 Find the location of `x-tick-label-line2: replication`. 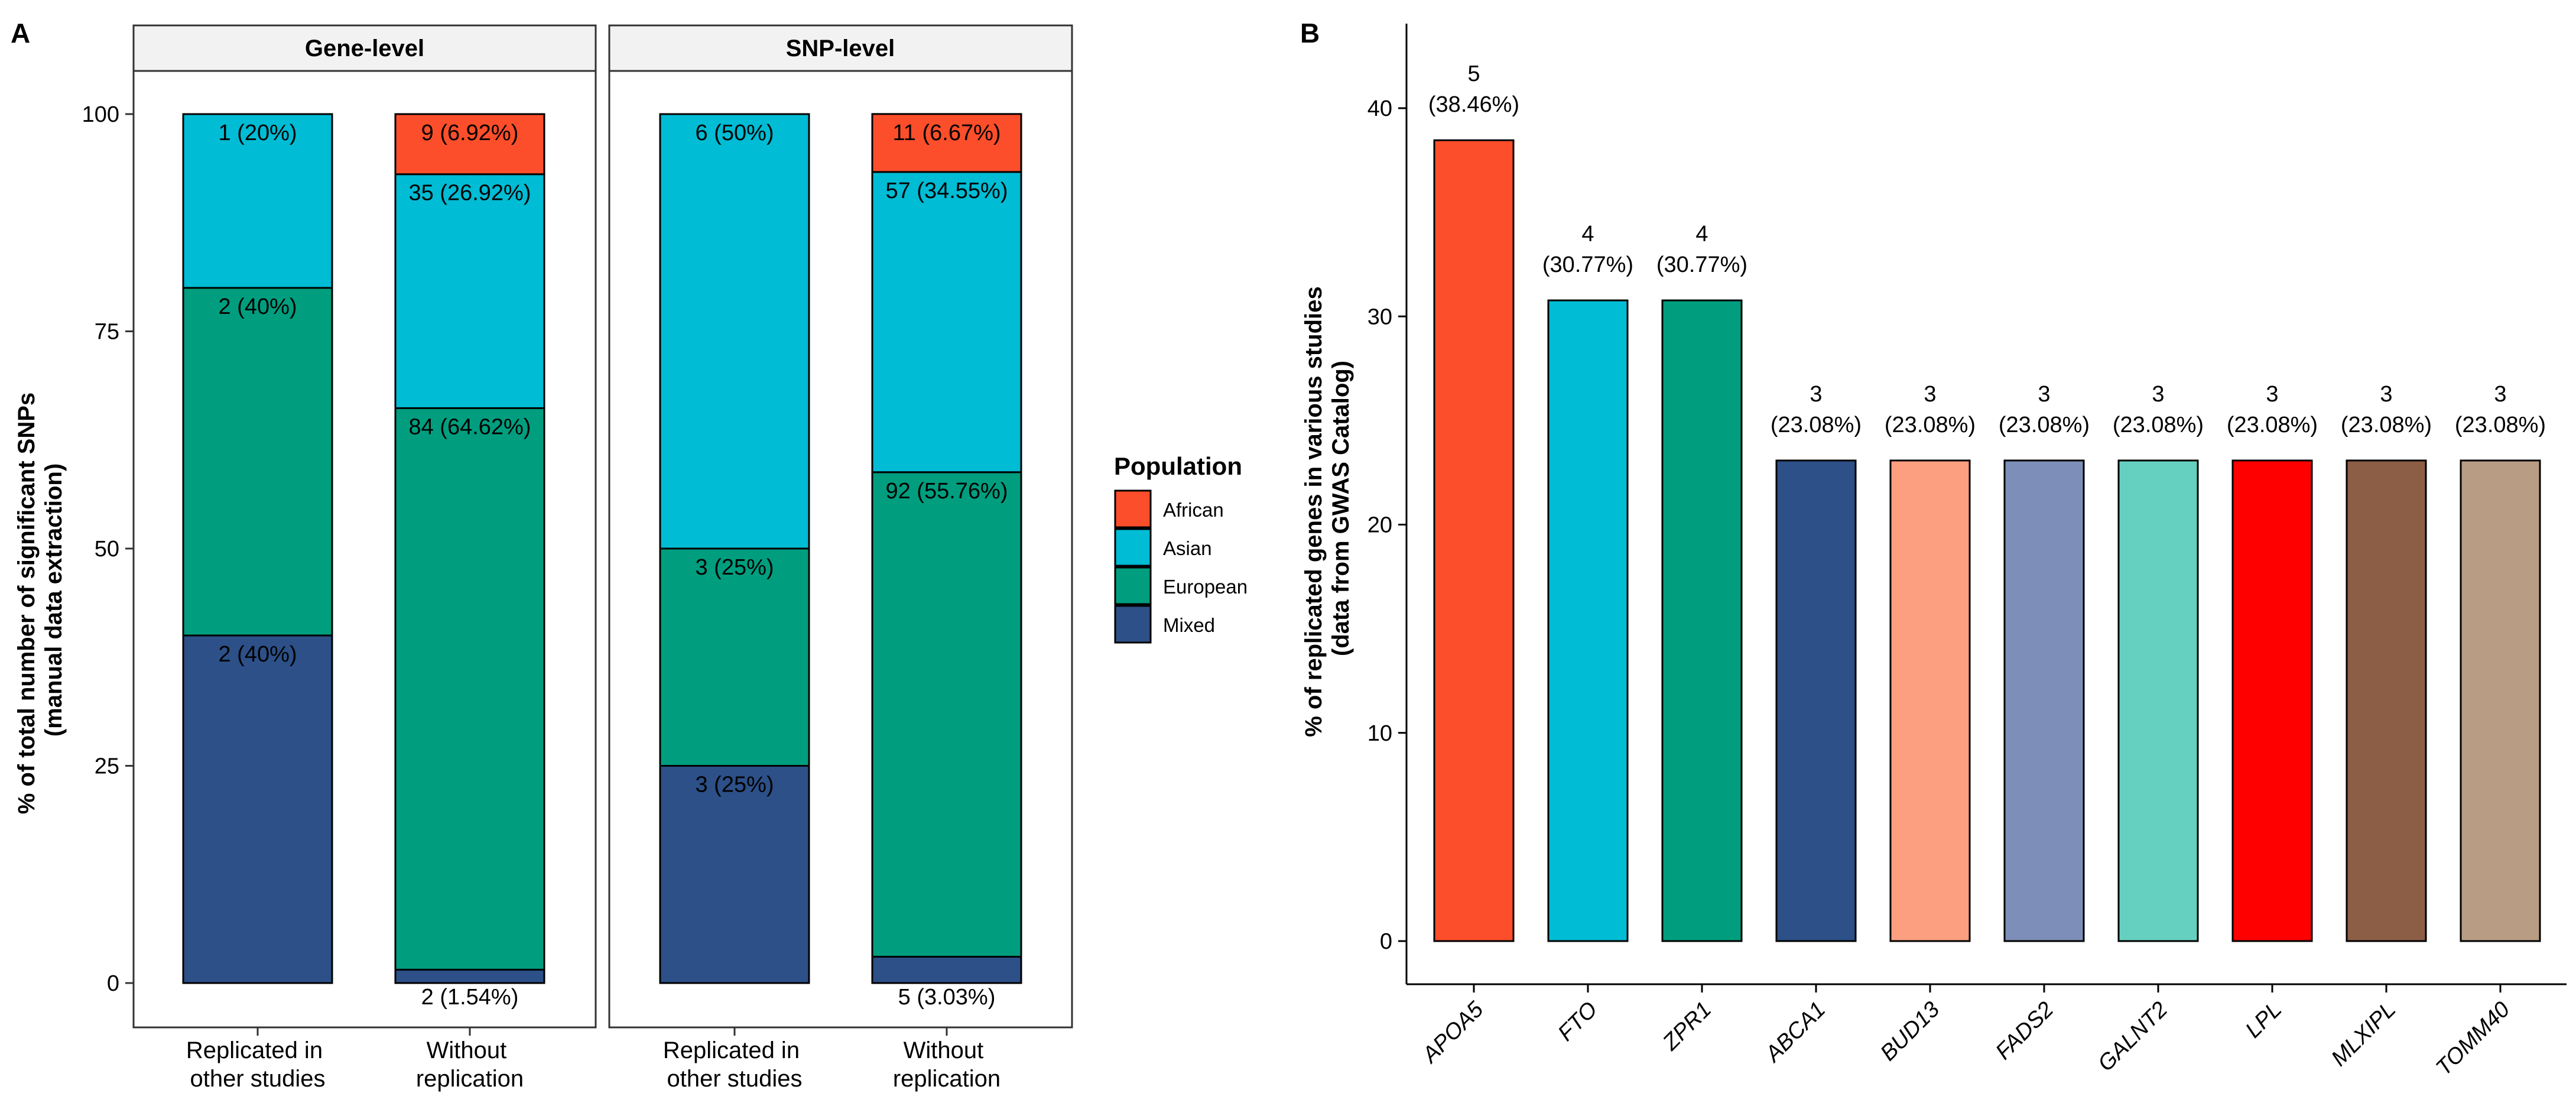

x-tick-label-line2: replication is located at coordinates (946, 1079).